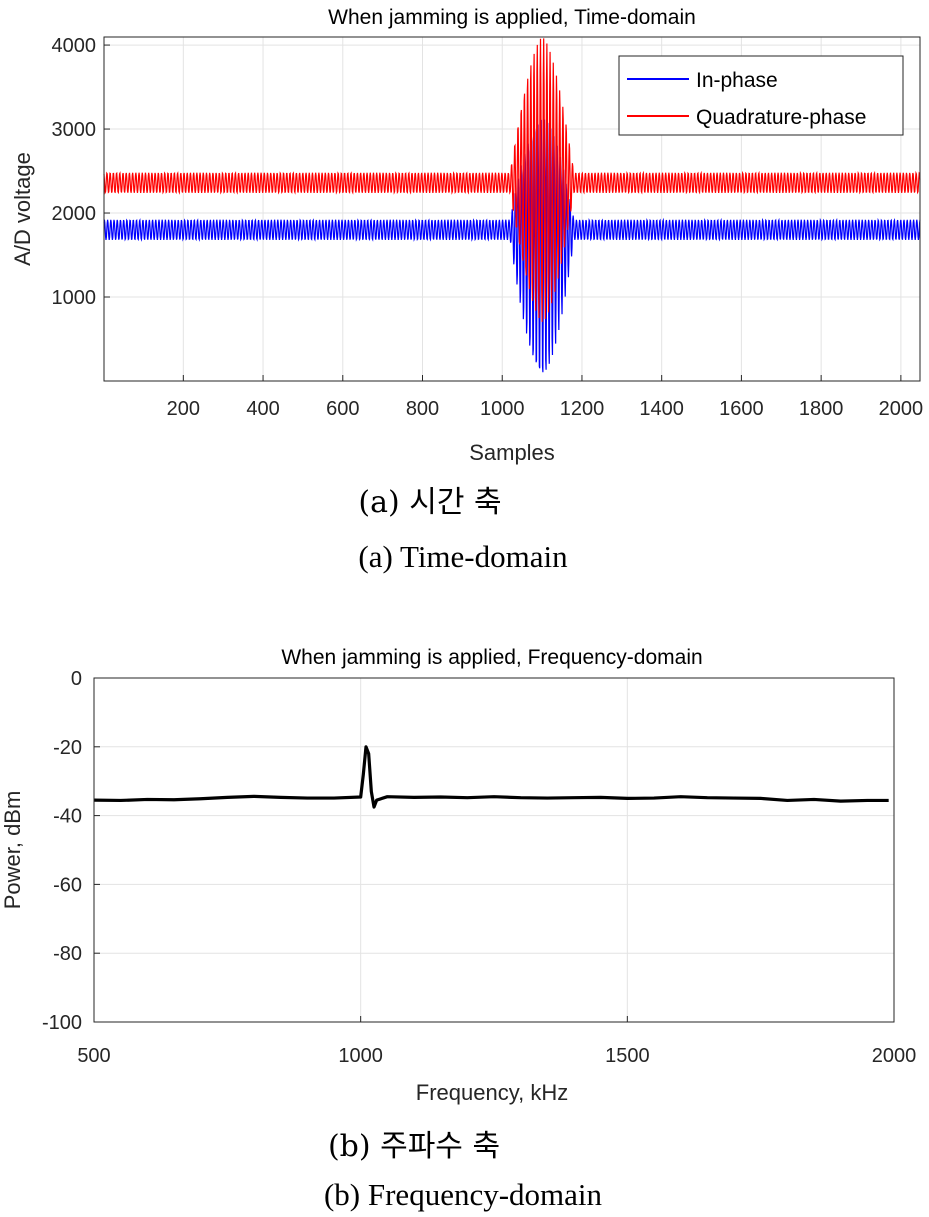 The image size is (929, 1217). I want to click on caption-english: (b) Frequency-domain, so click(463, 1194).